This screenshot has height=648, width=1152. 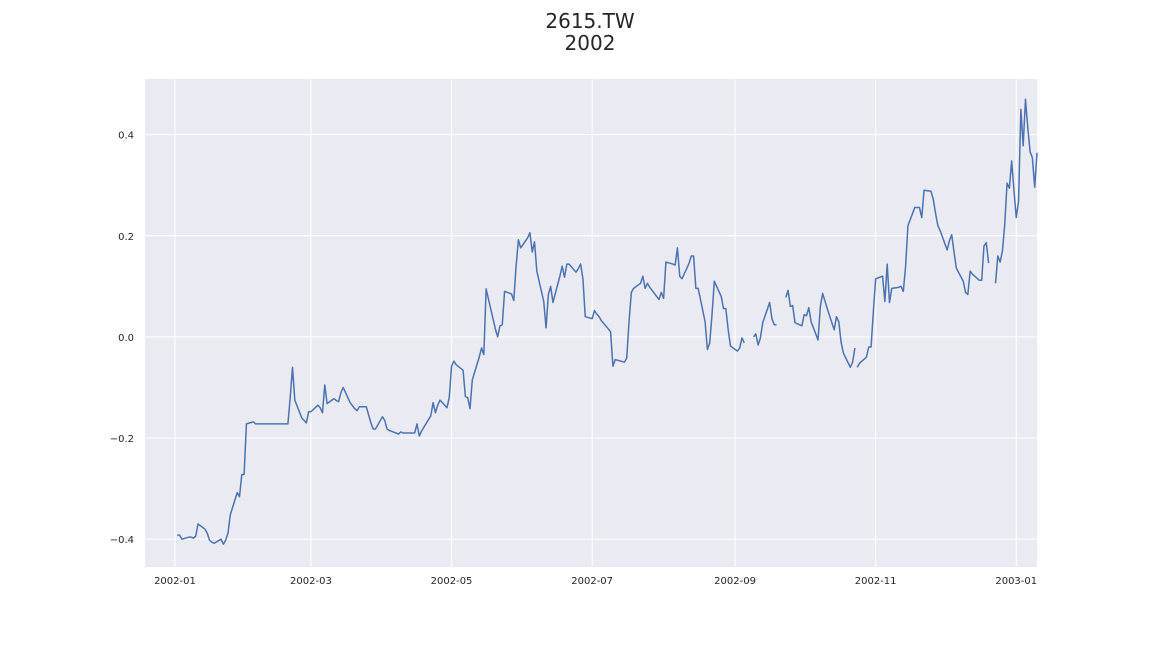 I want to click on x-tick-label: 2002-03, so click(x=311, y=581).